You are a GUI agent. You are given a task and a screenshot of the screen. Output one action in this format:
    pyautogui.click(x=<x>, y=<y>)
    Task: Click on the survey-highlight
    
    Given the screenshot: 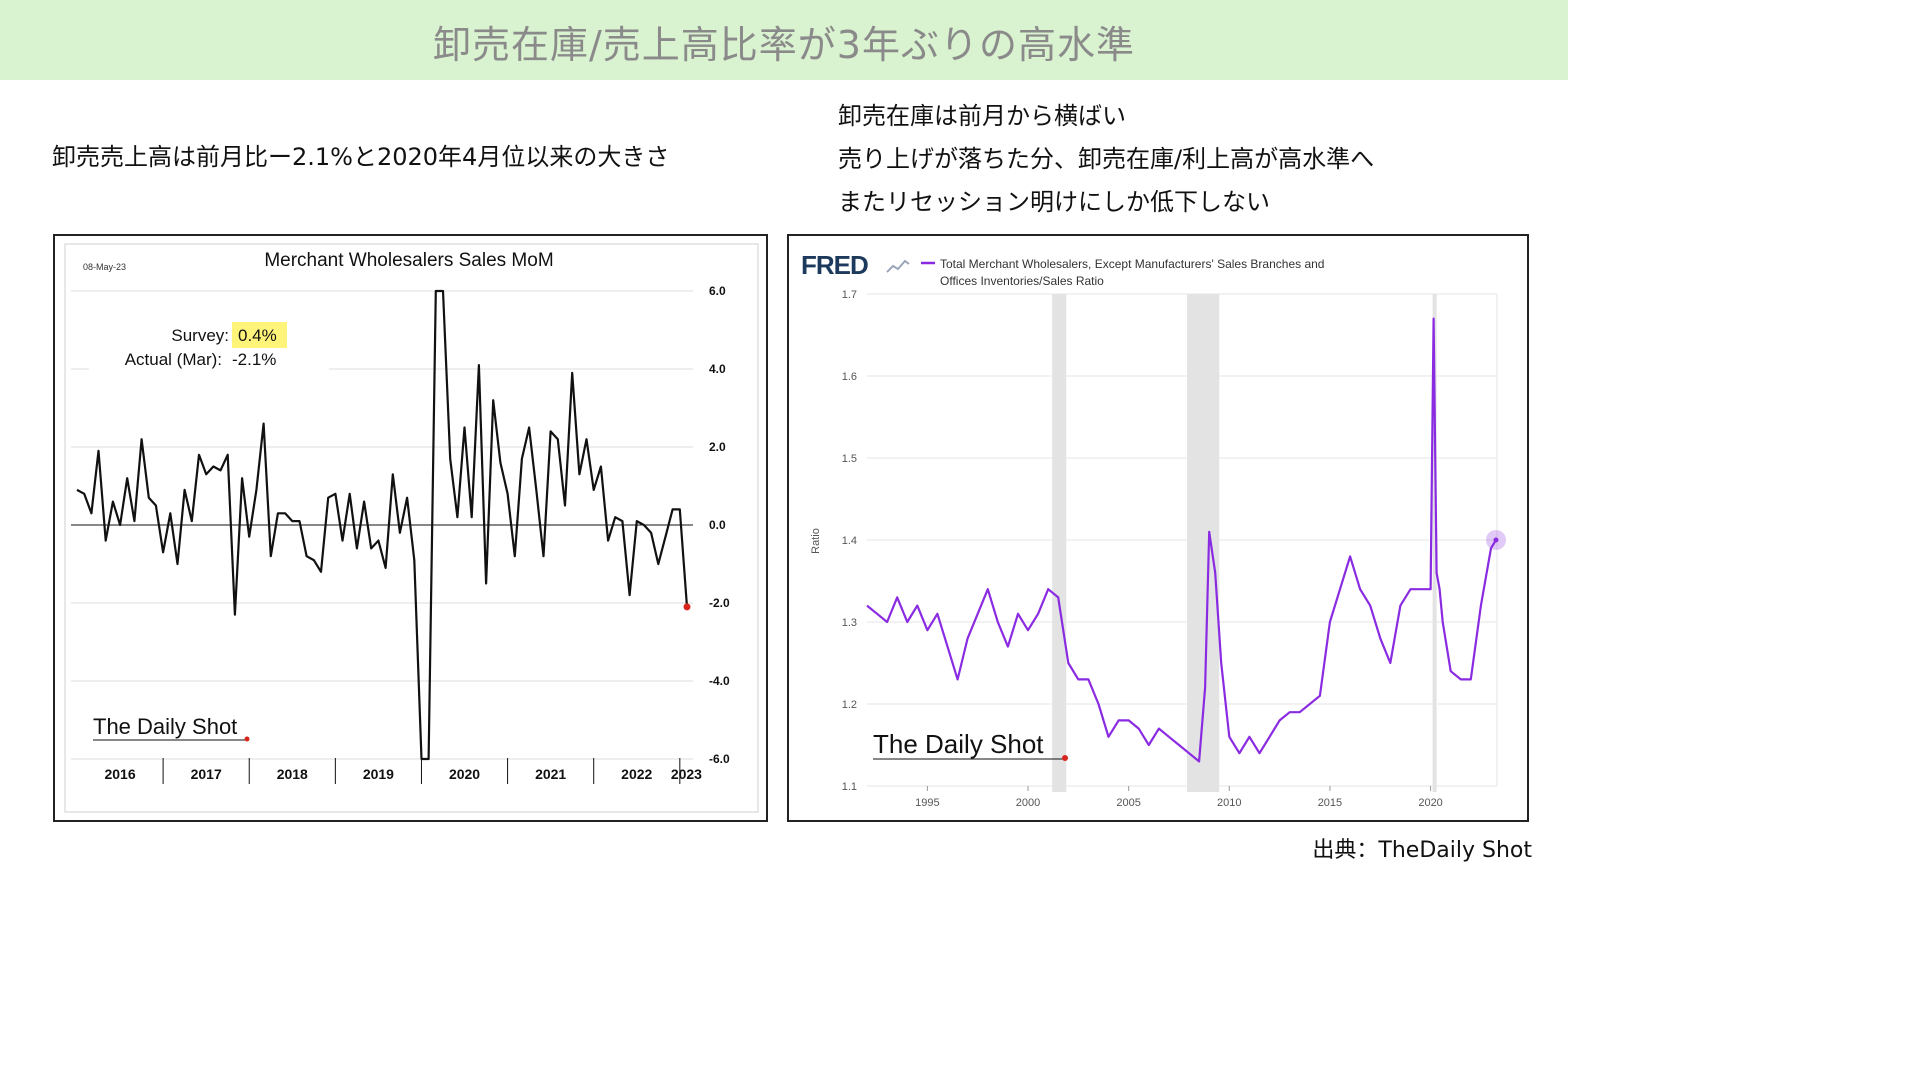 What is the action you would take?
    pyautogui.click(x=259, y=335)
    